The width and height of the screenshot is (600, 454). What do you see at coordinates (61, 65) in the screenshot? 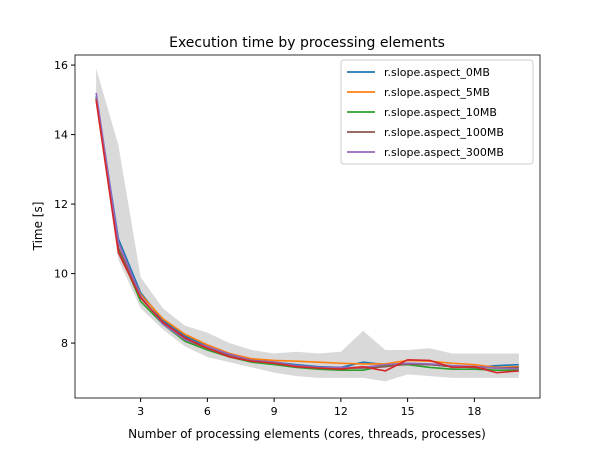
I see `y-tick-label: 16` at bounding box center [61, 65].